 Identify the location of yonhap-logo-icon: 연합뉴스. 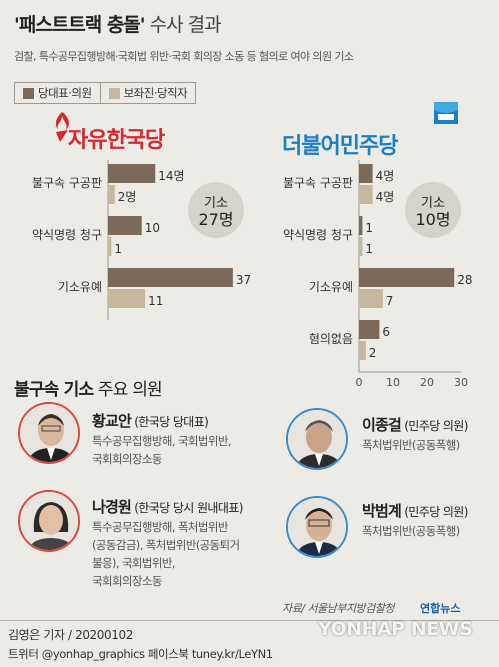
(440, 608).